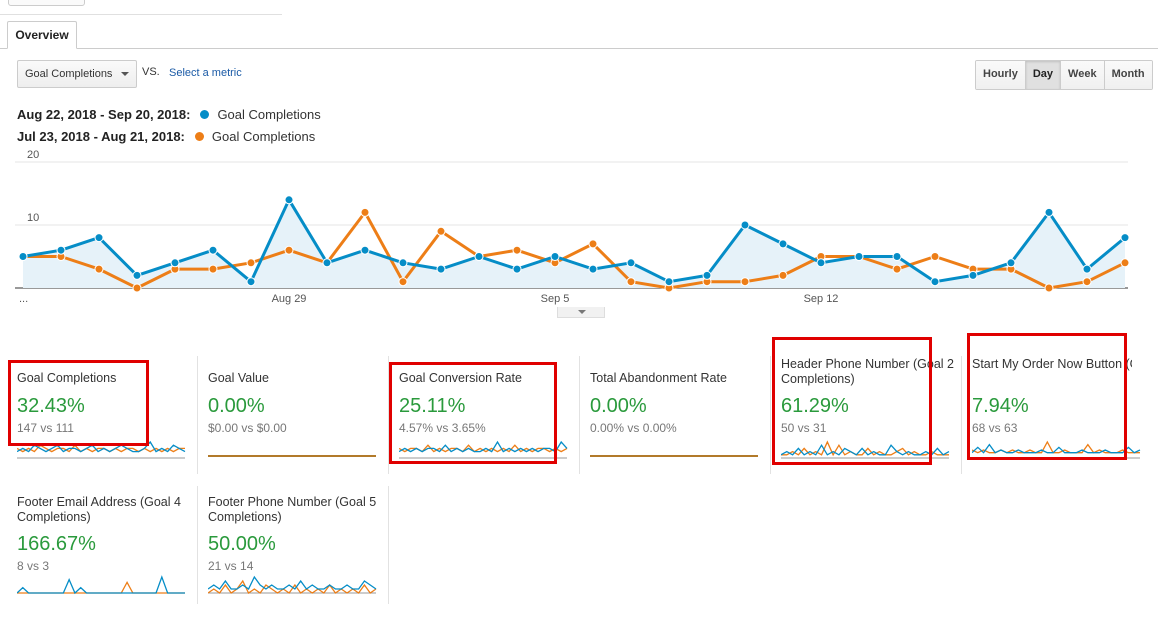  Describe the element at coordinates (56, 544) in the screenshot. I see `card-percent-change: 166.67%` at that location.